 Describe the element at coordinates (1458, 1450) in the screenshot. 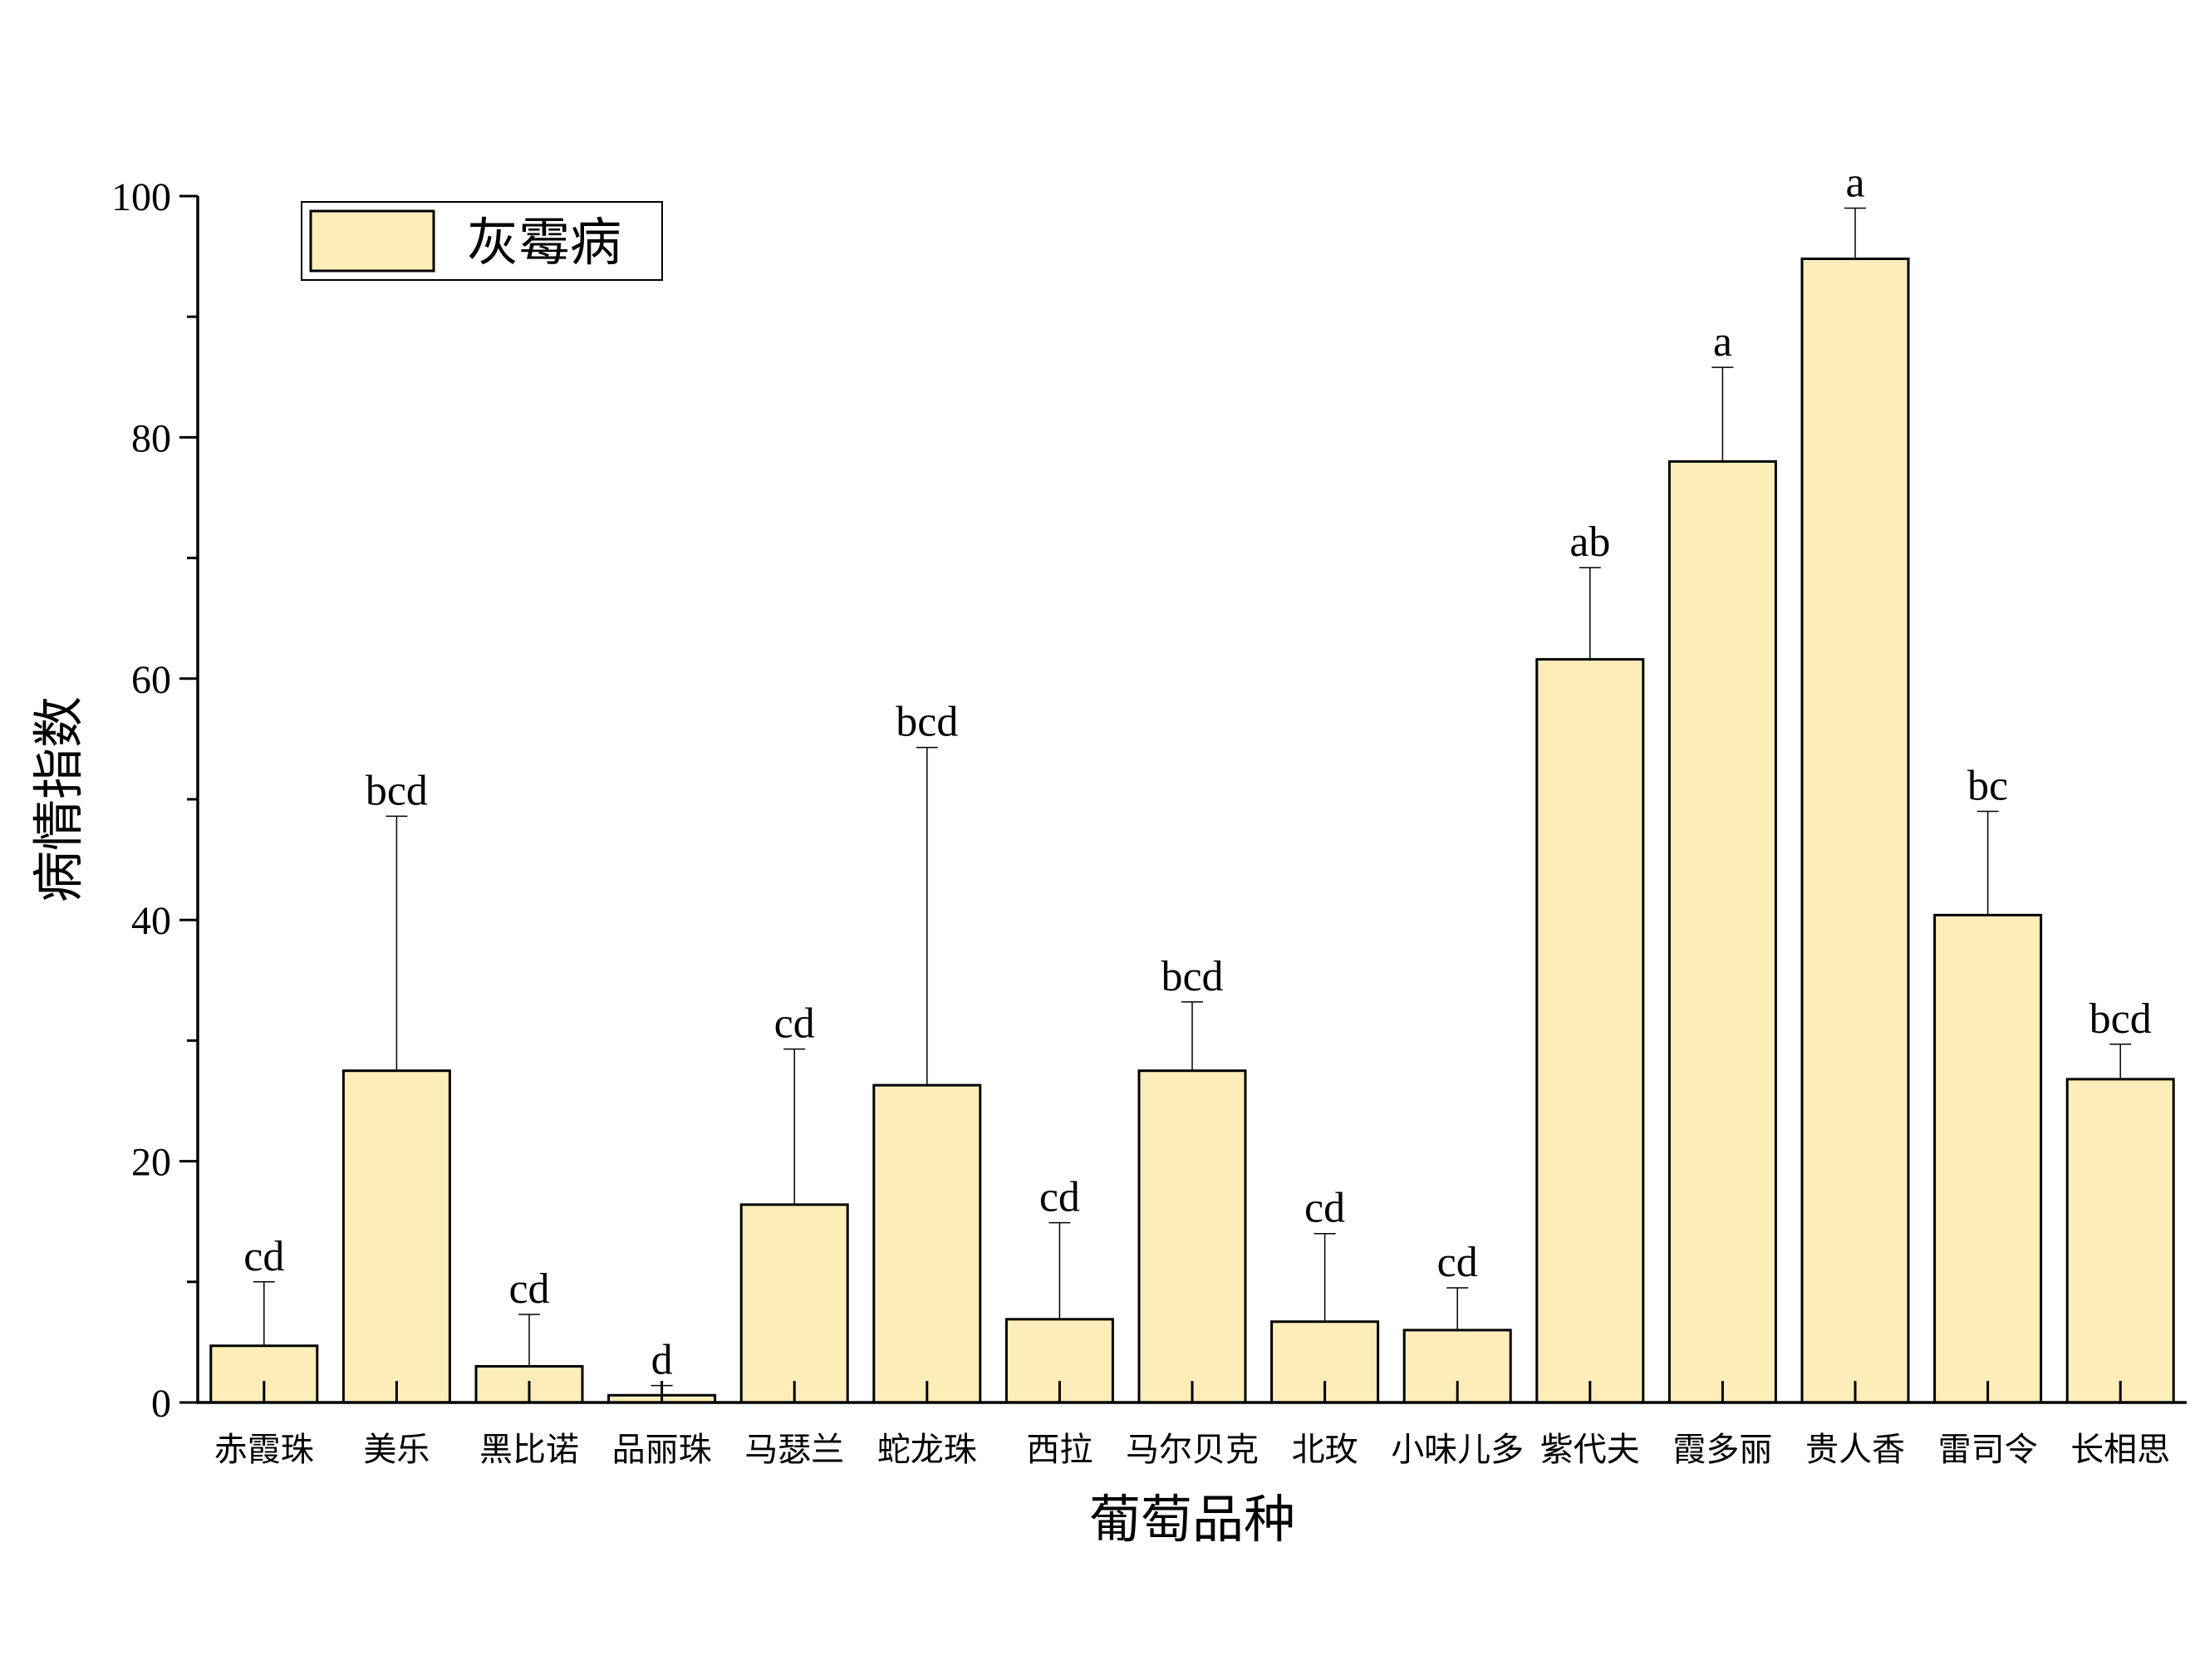

I see `x-tick-label: 小味儿多` at that location.